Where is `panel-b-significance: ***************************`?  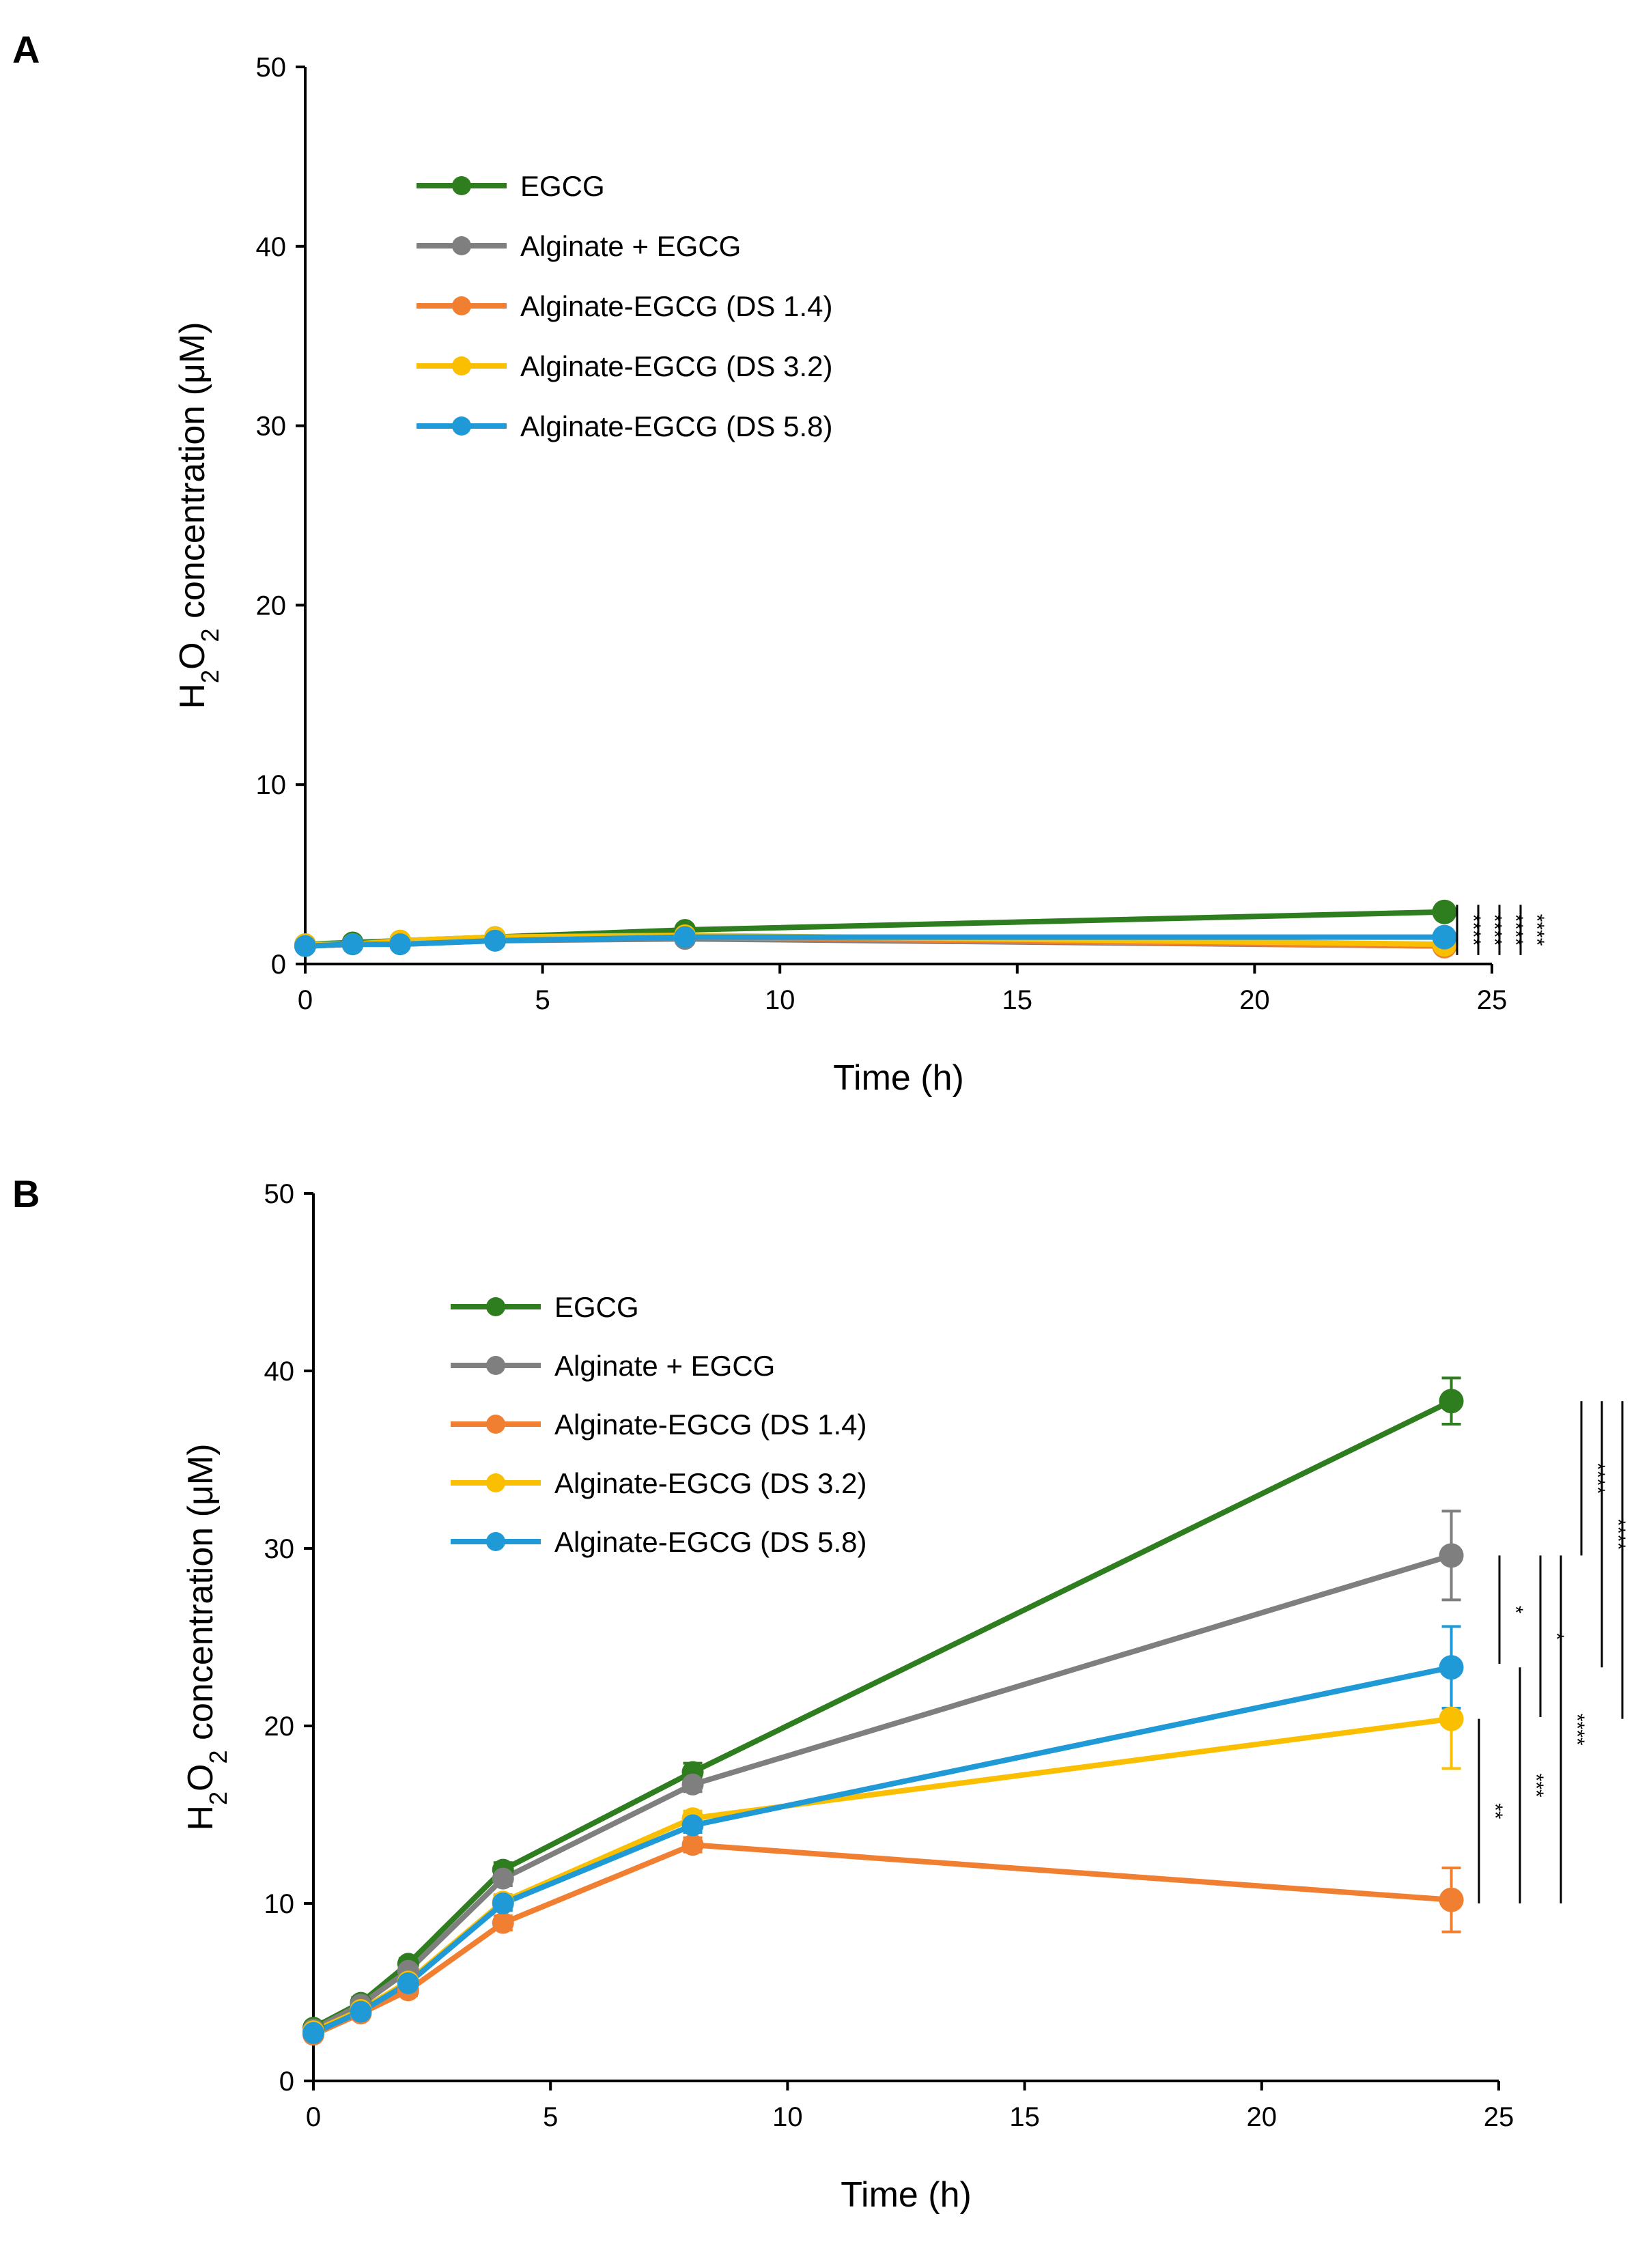
panel-b-significance: *************************** is located at coordinates (1557, 1652).